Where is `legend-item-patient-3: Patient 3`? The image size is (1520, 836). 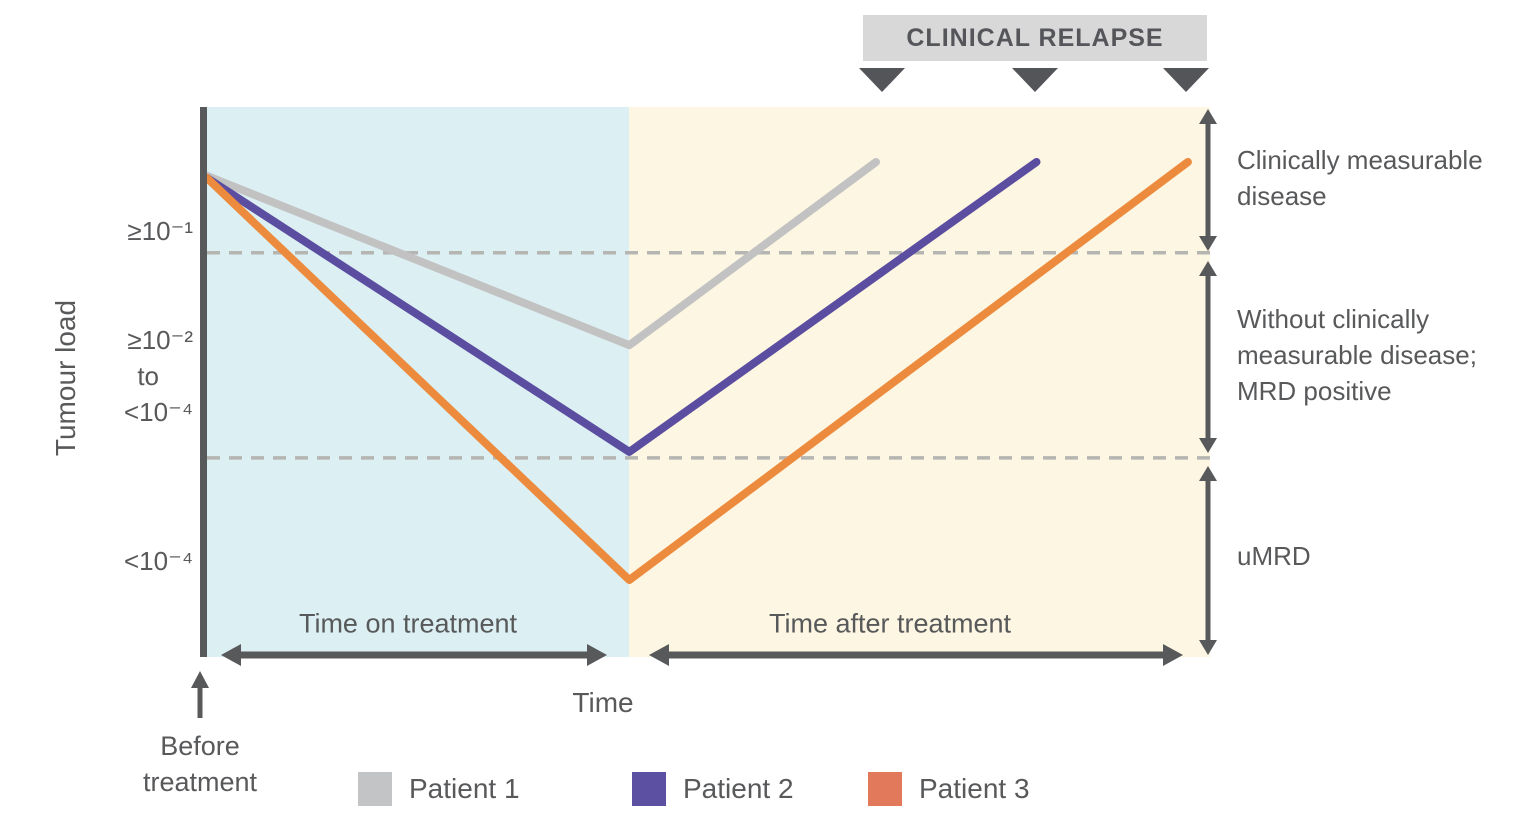 legend-item-patient-3: Patient 3 is located at coordinates (949, 789).